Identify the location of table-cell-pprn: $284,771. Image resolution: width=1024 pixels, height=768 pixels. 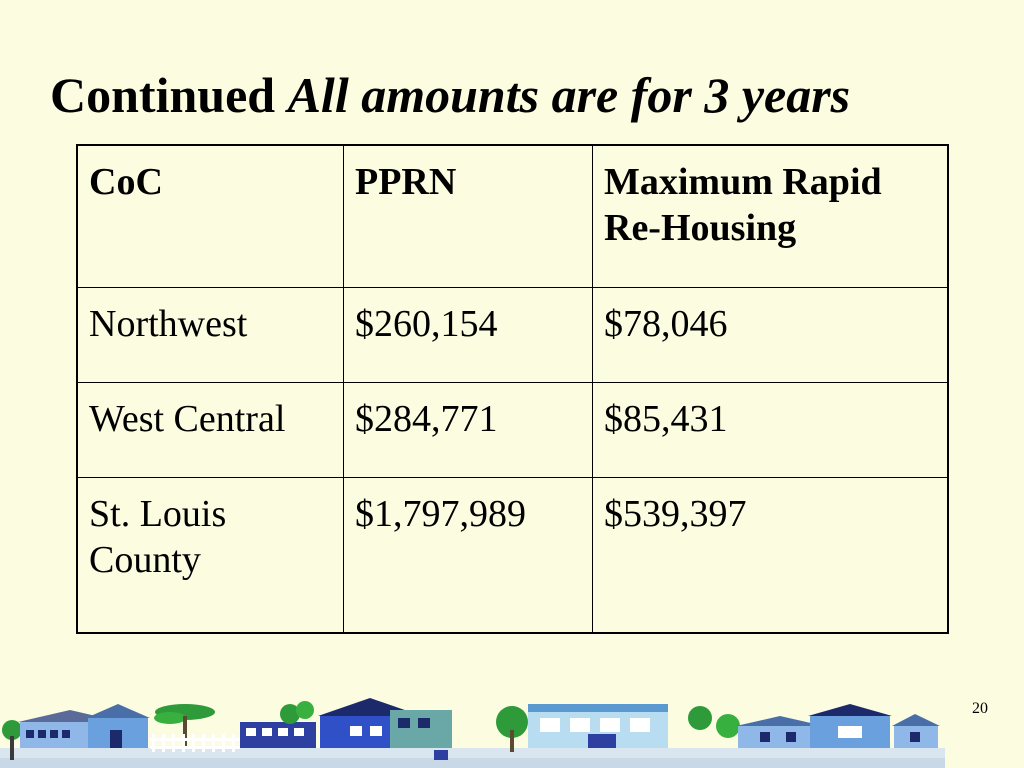
(468, 430).